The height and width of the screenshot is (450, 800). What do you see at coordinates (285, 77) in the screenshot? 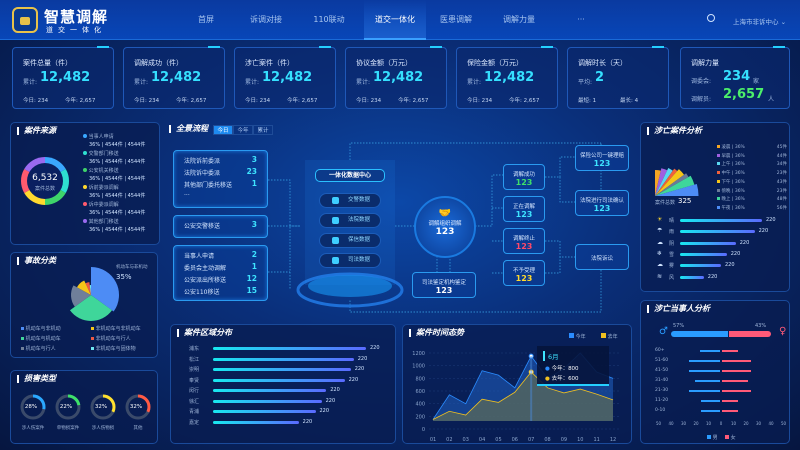
I see `stat-card: 涉亡案件（件） 累计: 12,482 今日: 234 今年: 2,657` at bounding box center [285, 77].